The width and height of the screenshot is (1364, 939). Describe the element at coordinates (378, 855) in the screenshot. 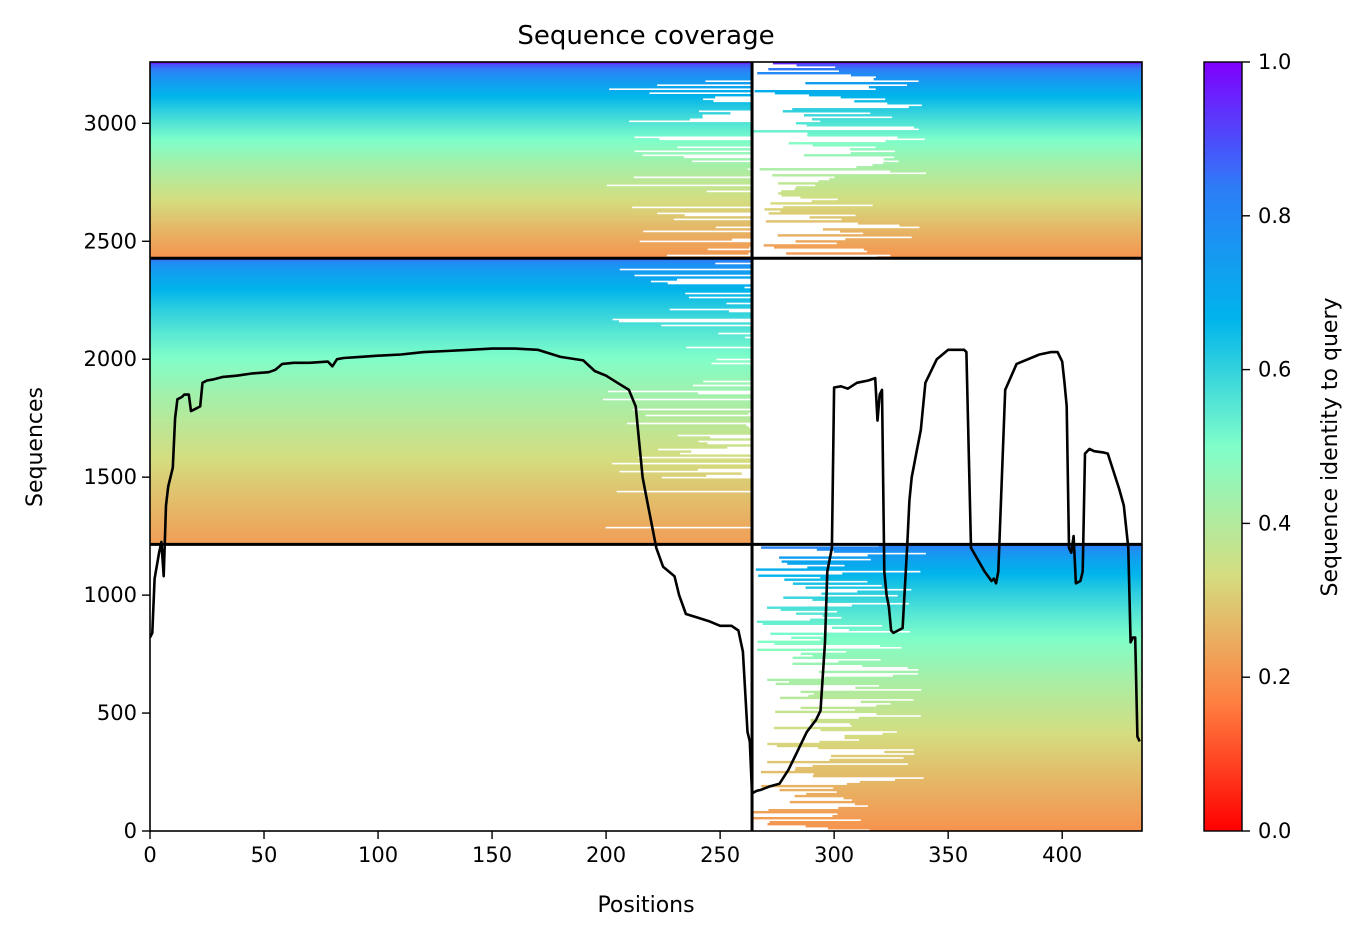

I see `x-tick-label: 100` at that location.